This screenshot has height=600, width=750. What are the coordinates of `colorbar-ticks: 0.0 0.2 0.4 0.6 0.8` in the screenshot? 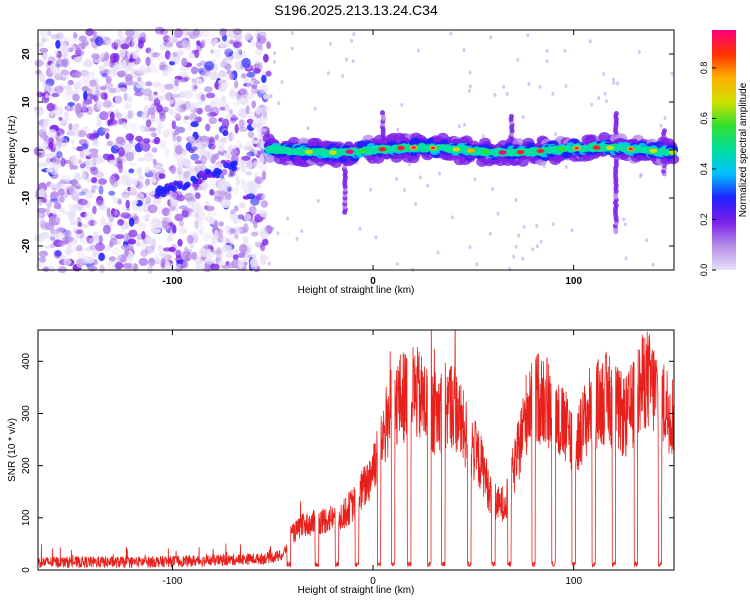 It's located at (707, 169).